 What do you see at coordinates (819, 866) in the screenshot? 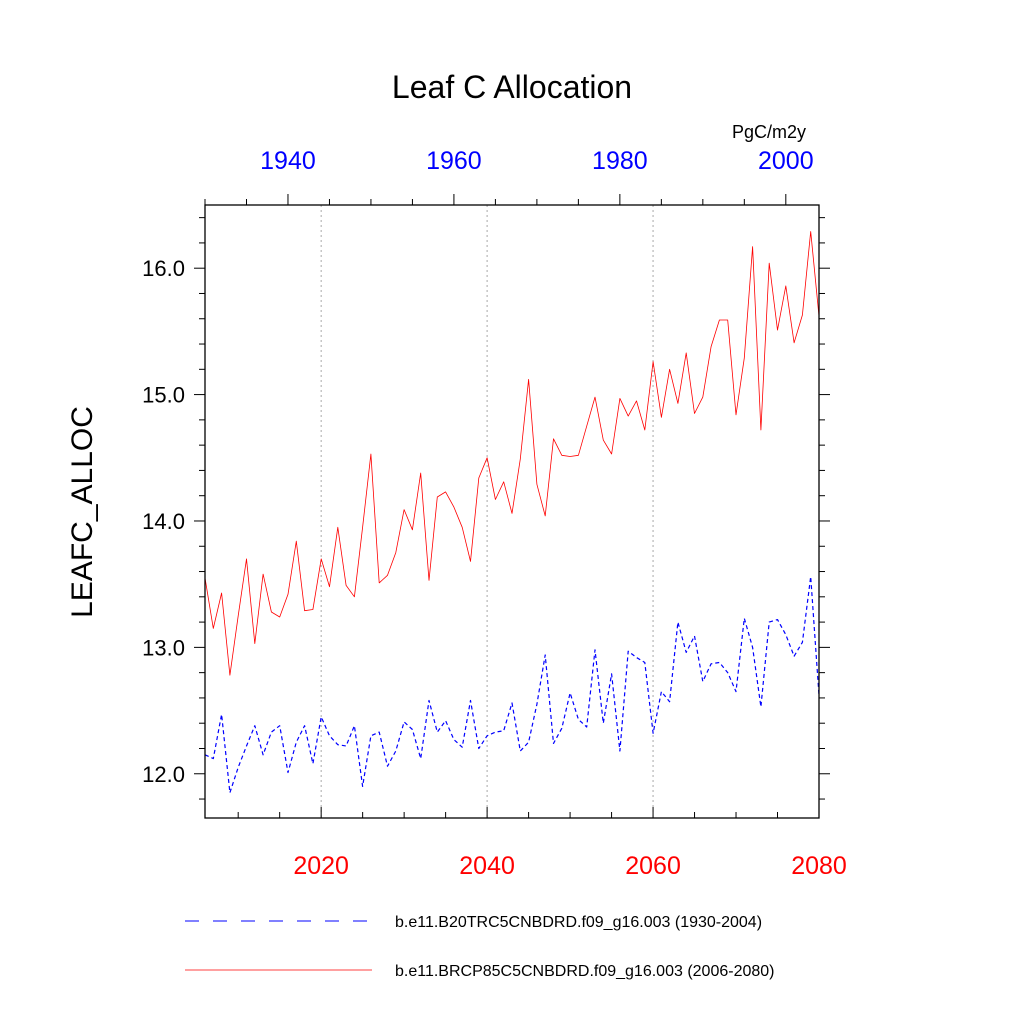
I see `x-tick-label-bottom: 2080` at bounding box center [819, 866].